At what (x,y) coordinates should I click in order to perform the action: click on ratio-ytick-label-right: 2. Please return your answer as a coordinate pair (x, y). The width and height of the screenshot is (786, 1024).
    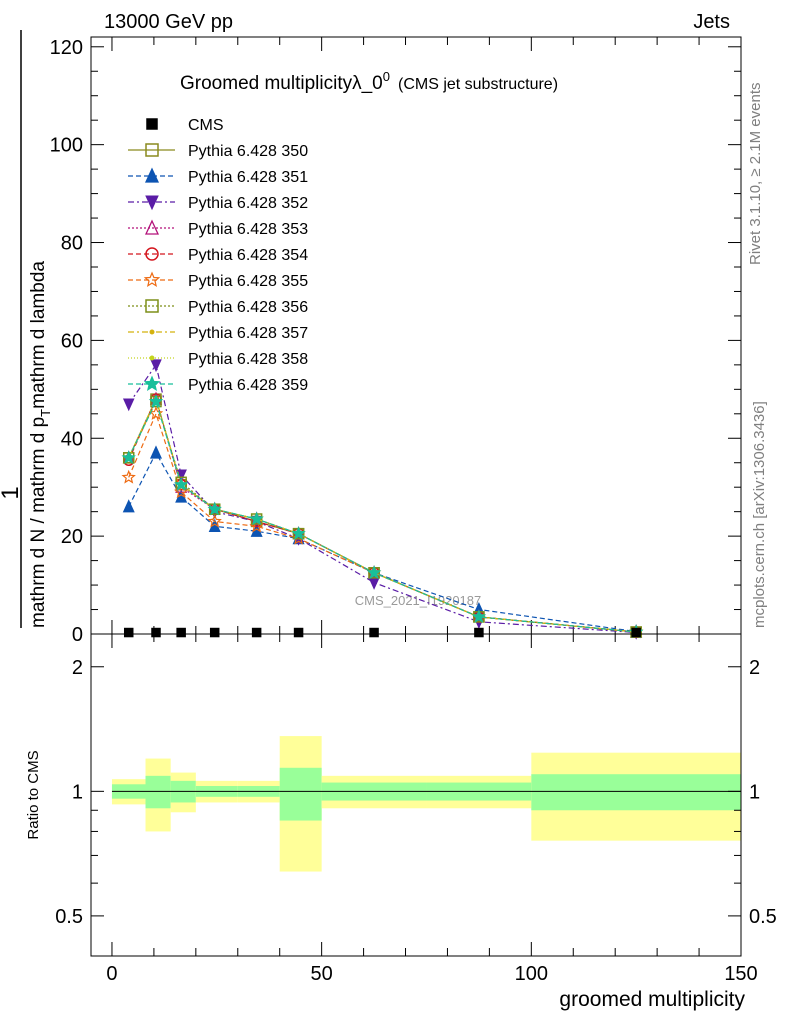
    Looking at the image, I should click on (754, 668).